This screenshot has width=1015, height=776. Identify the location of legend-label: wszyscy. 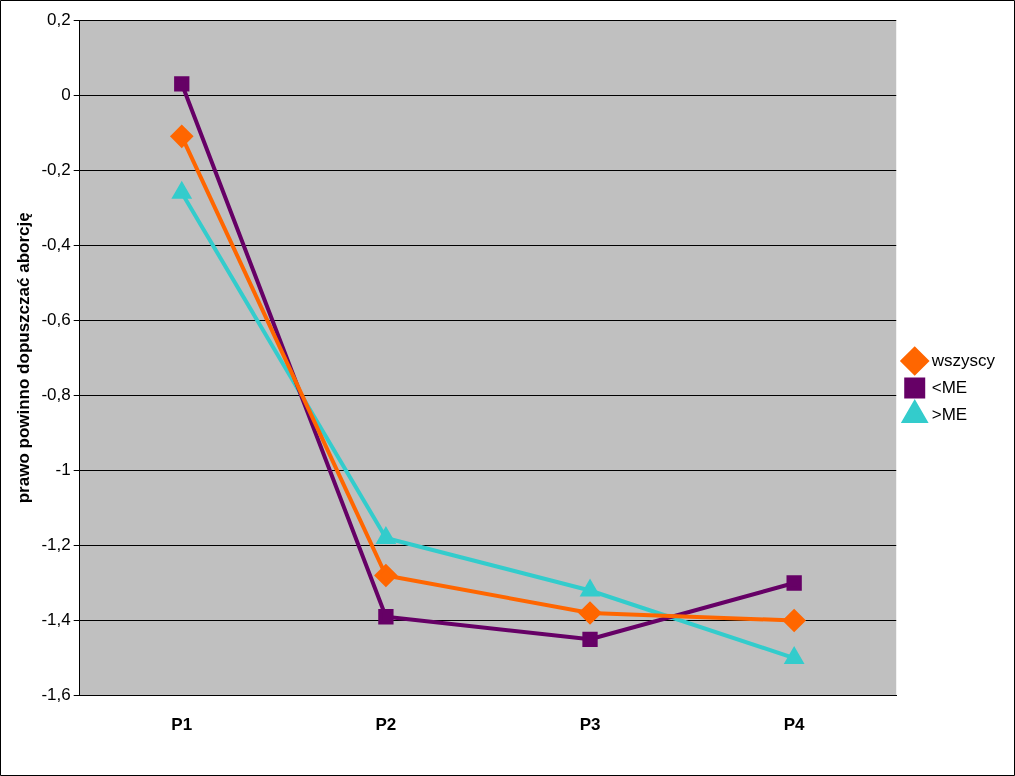
(963, 360).